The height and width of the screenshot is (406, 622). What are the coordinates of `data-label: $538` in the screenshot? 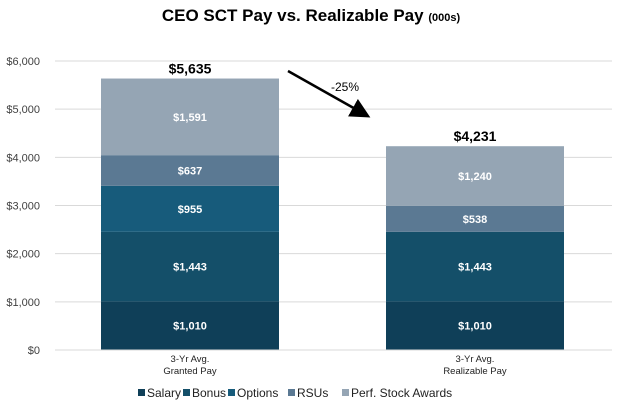 It's located at (475, 220).